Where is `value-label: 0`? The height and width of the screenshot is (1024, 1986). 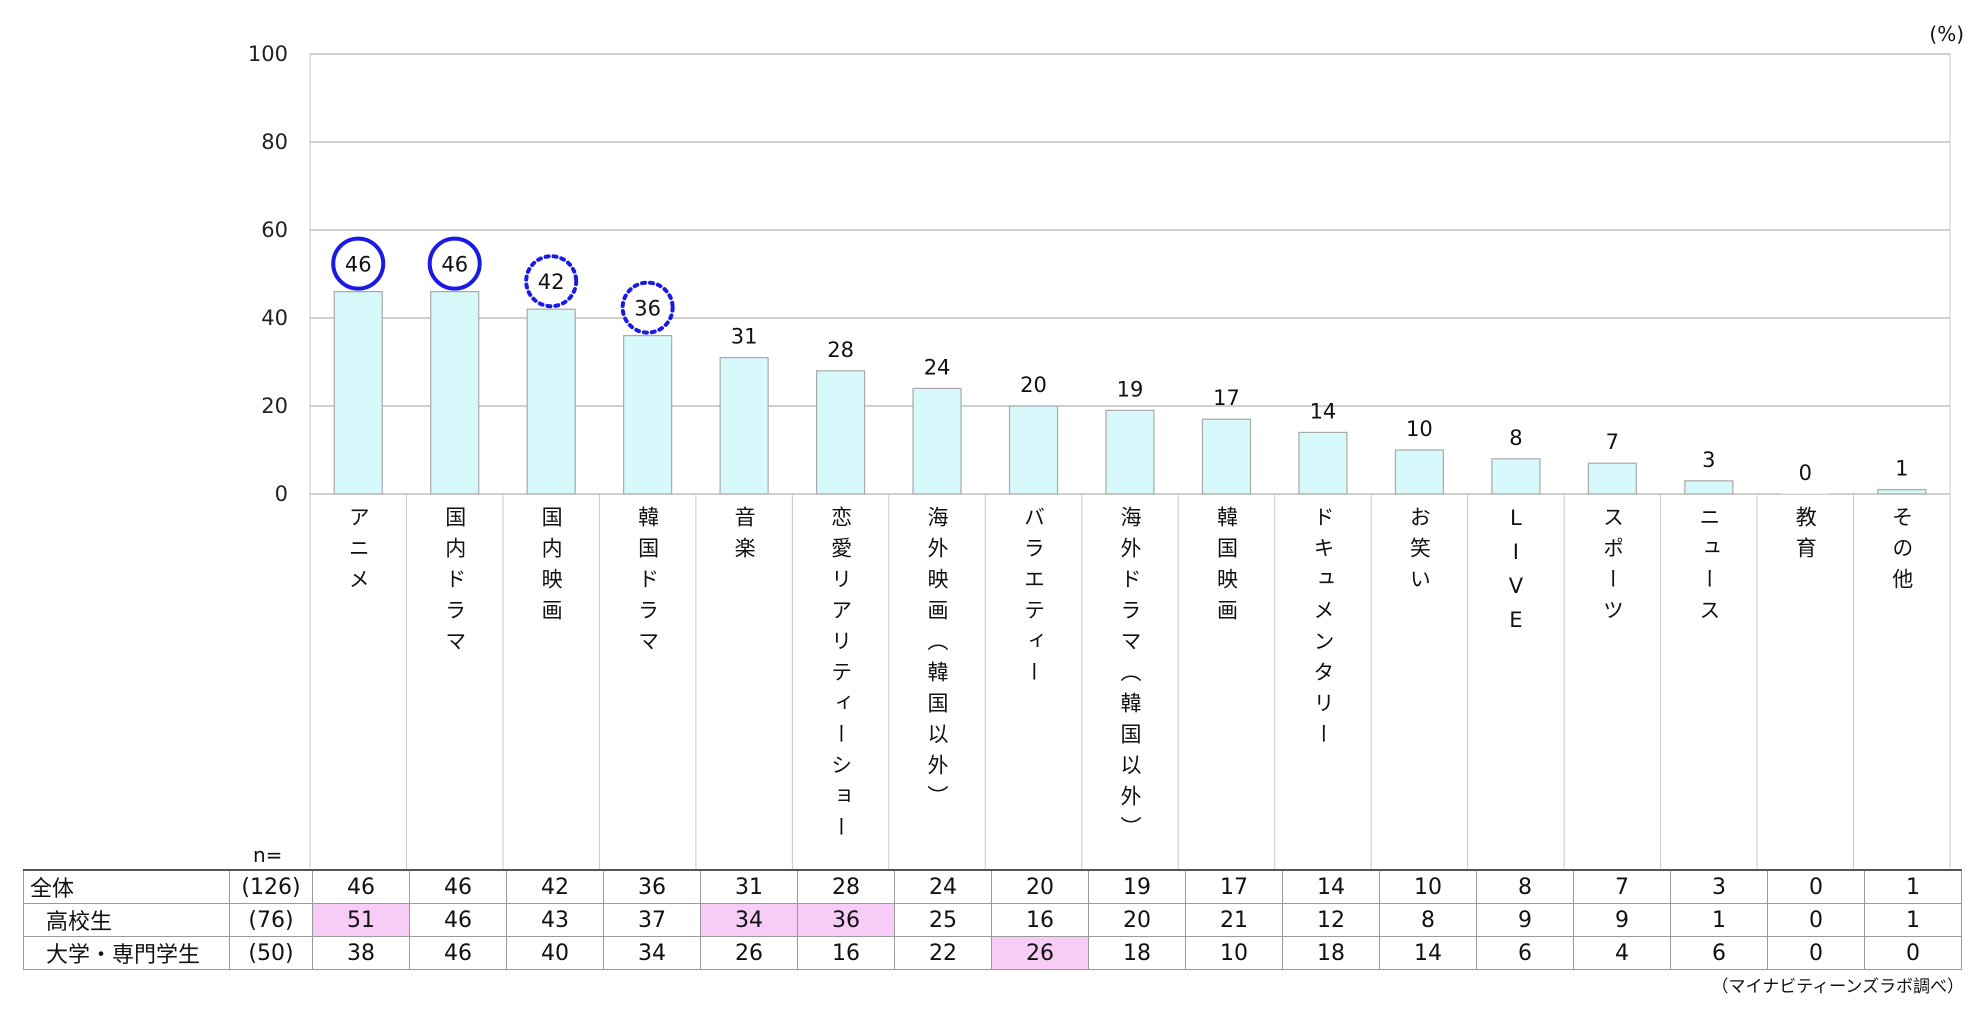
value-label: 0 is located at coordinates (1805, 473).